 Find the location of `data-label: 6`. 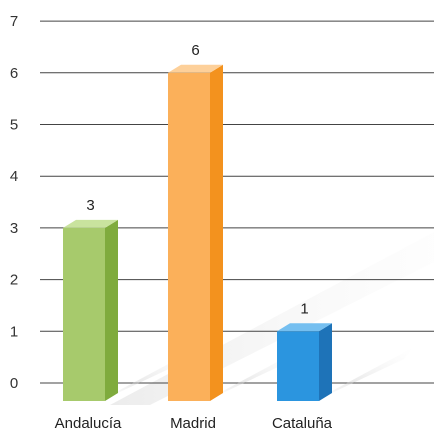

data-label: 6 is located at coordinates (195, 50).